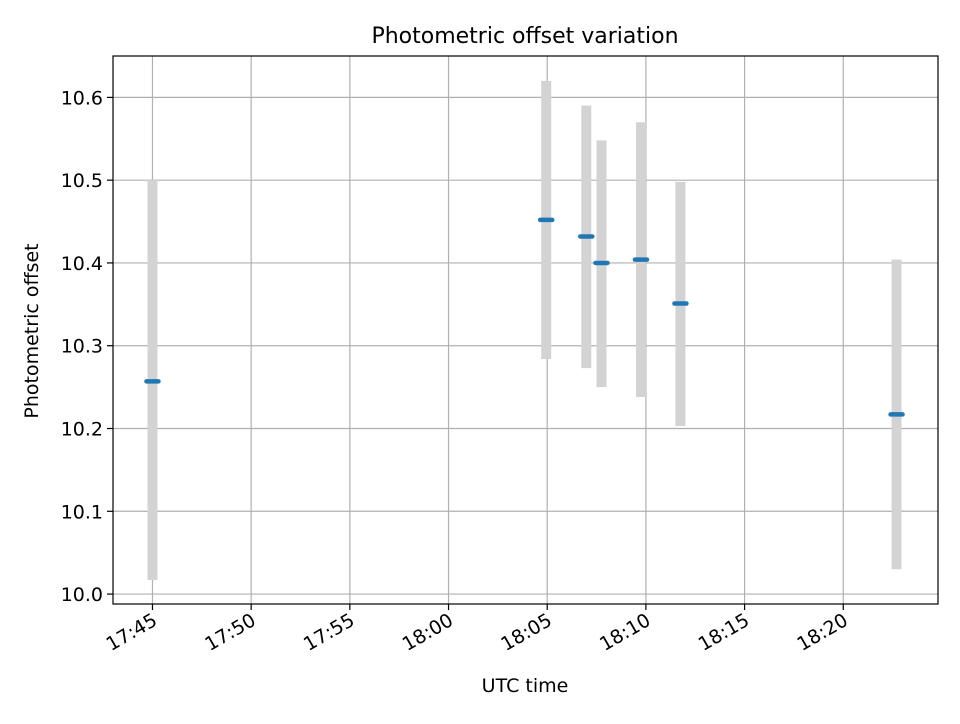 Image resolution: width=960 pixels, height=724 pixels. I want to click on y-axis-ticks: 10.0 10.1 10.2 10.3 10.4 10.5 10.6, so click(87, 346).